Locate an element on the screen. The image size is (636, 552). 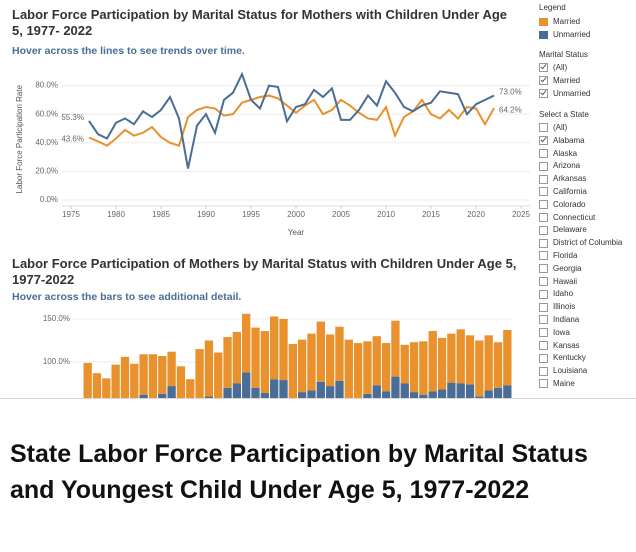
filter-option: Kentucky is located at coordinates (562, 357).